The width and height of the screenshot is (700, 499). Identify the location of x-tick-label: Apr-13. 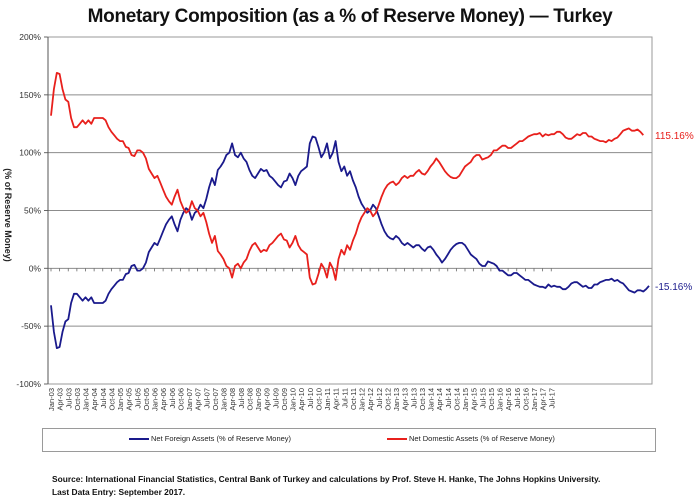
(405, 399).